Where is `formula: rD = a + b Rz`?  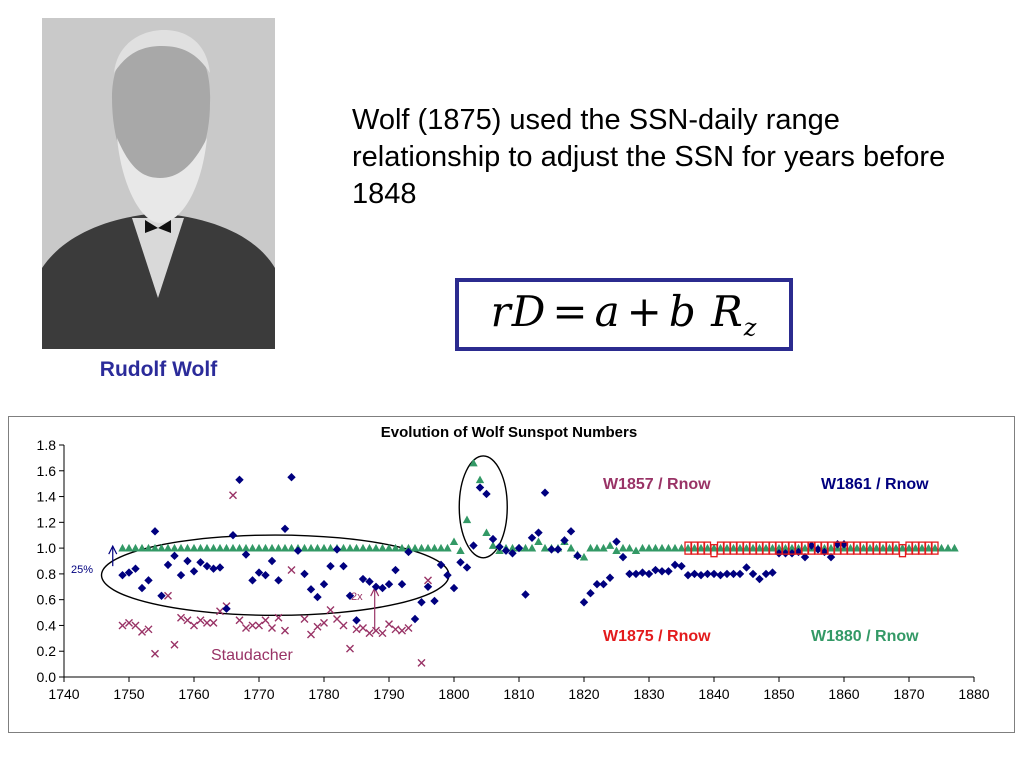
formula: rD = a + b Rz is located at coordinates (624, 314).